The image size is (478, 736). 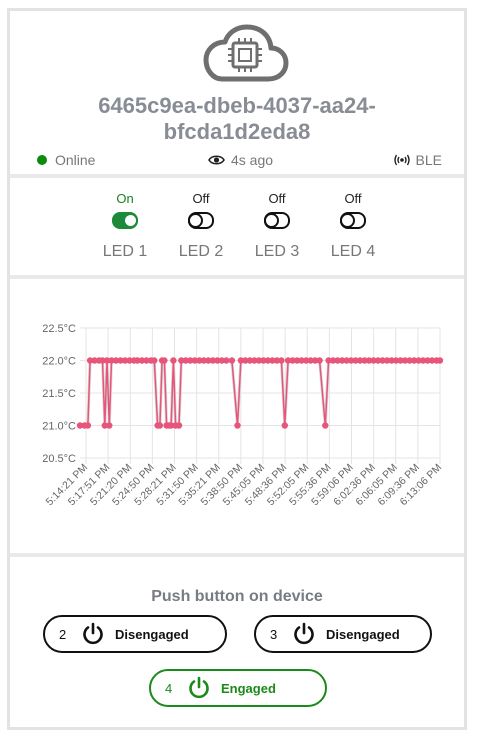 What do you see at coordinates (237, 131) in the screenshot?
I see `device-id-line2: bfcda1d2eda8` at bounding box center [237, 131].